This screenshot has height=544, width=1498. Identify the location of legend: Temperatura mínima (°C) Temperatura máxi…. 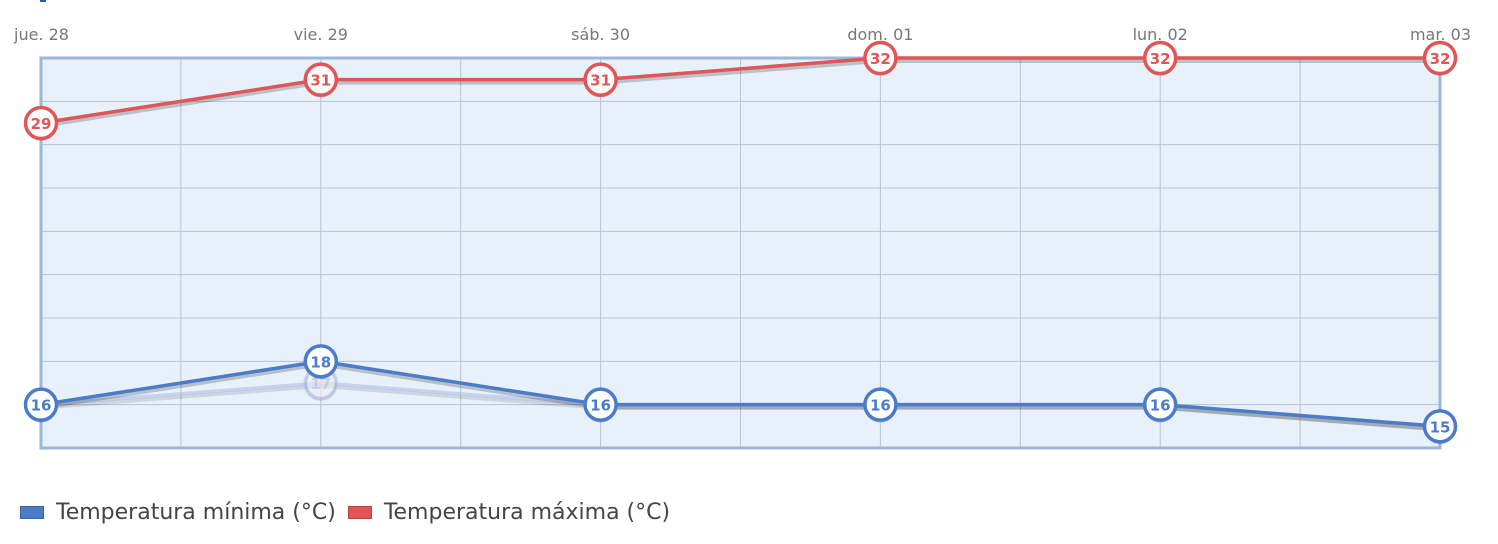
(351, 512).